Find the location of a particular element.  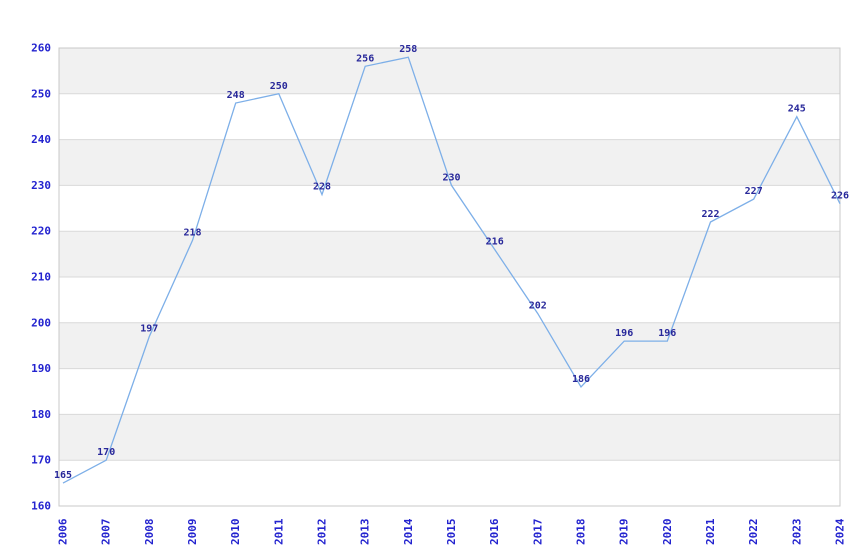

x-tick-label: 2011 is located at coordinates (278, 531).